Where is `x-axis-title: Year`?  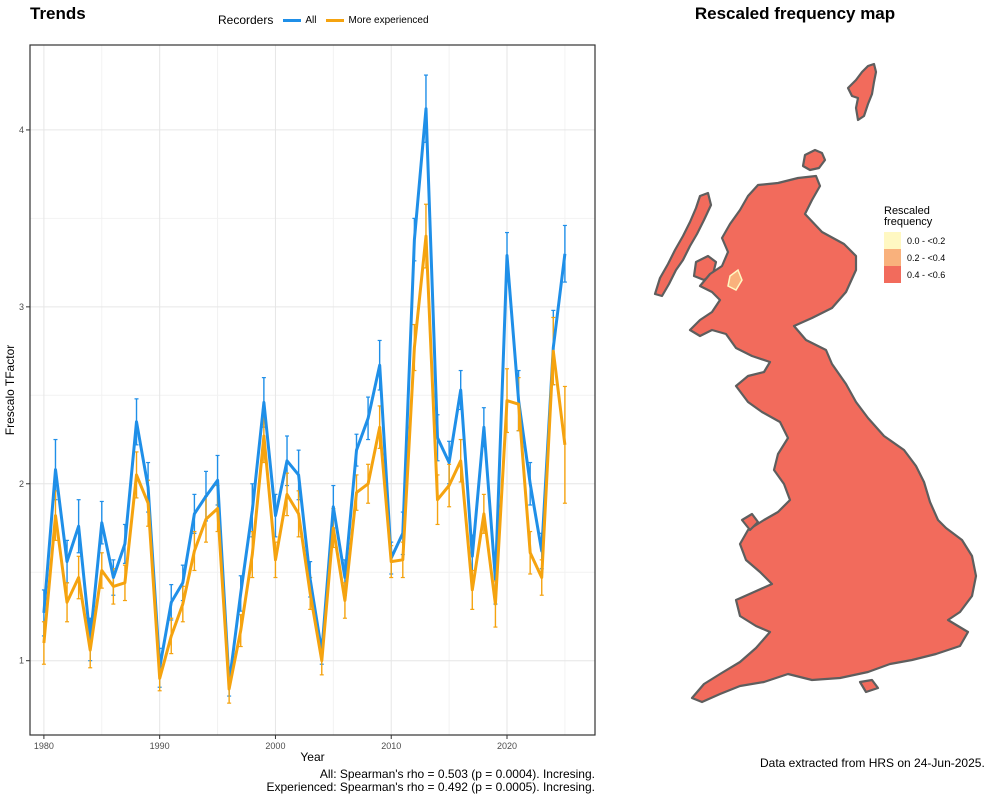
x-axis-title: Year is located at coordinates (312, 757).